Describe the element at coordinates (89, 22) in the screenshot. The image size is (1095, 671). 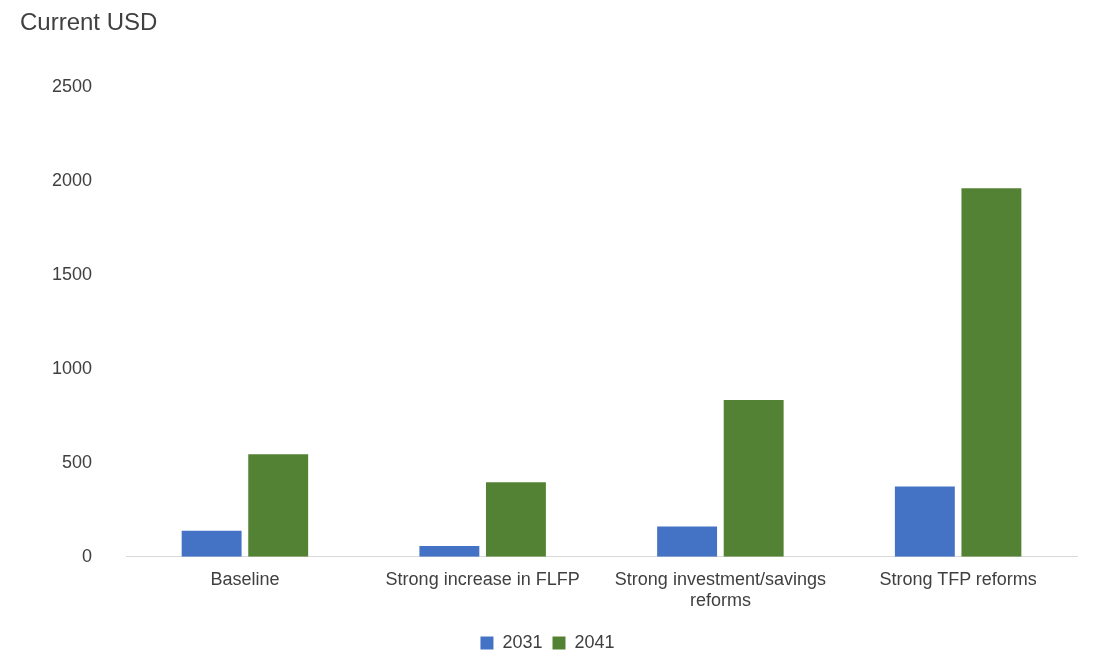
I see `y-axis-title: Current USD` at that location.